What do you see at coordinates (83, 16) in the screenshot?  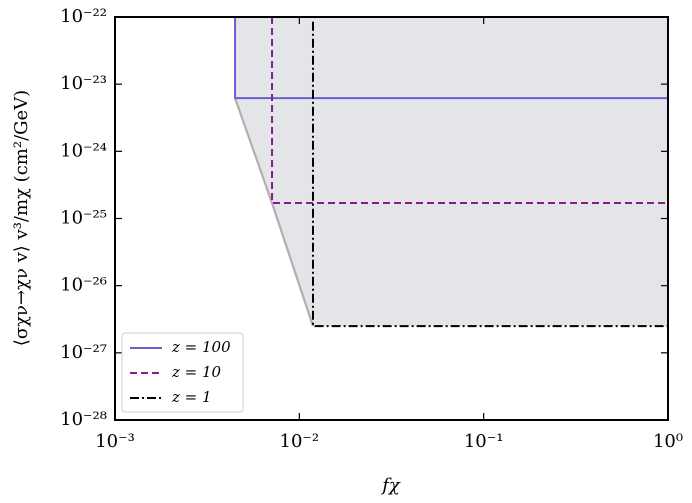 I see `y-tick-label: 10⁻²²` at bounding box center [83, 16].